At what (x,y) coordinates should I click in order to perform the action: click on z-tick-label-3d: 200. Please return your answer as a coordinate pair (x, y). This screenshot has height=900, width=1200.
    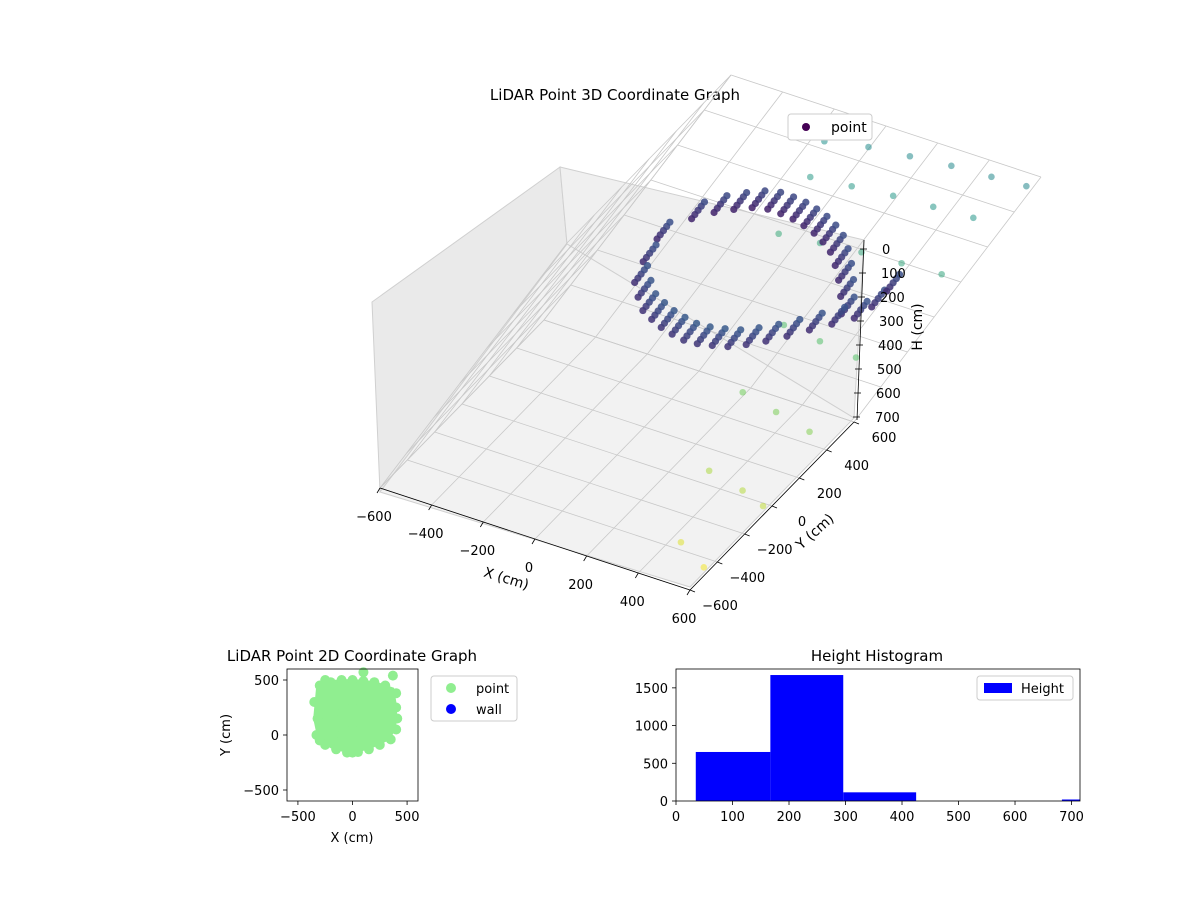
    Looking at the image, I should click on (892, 298).